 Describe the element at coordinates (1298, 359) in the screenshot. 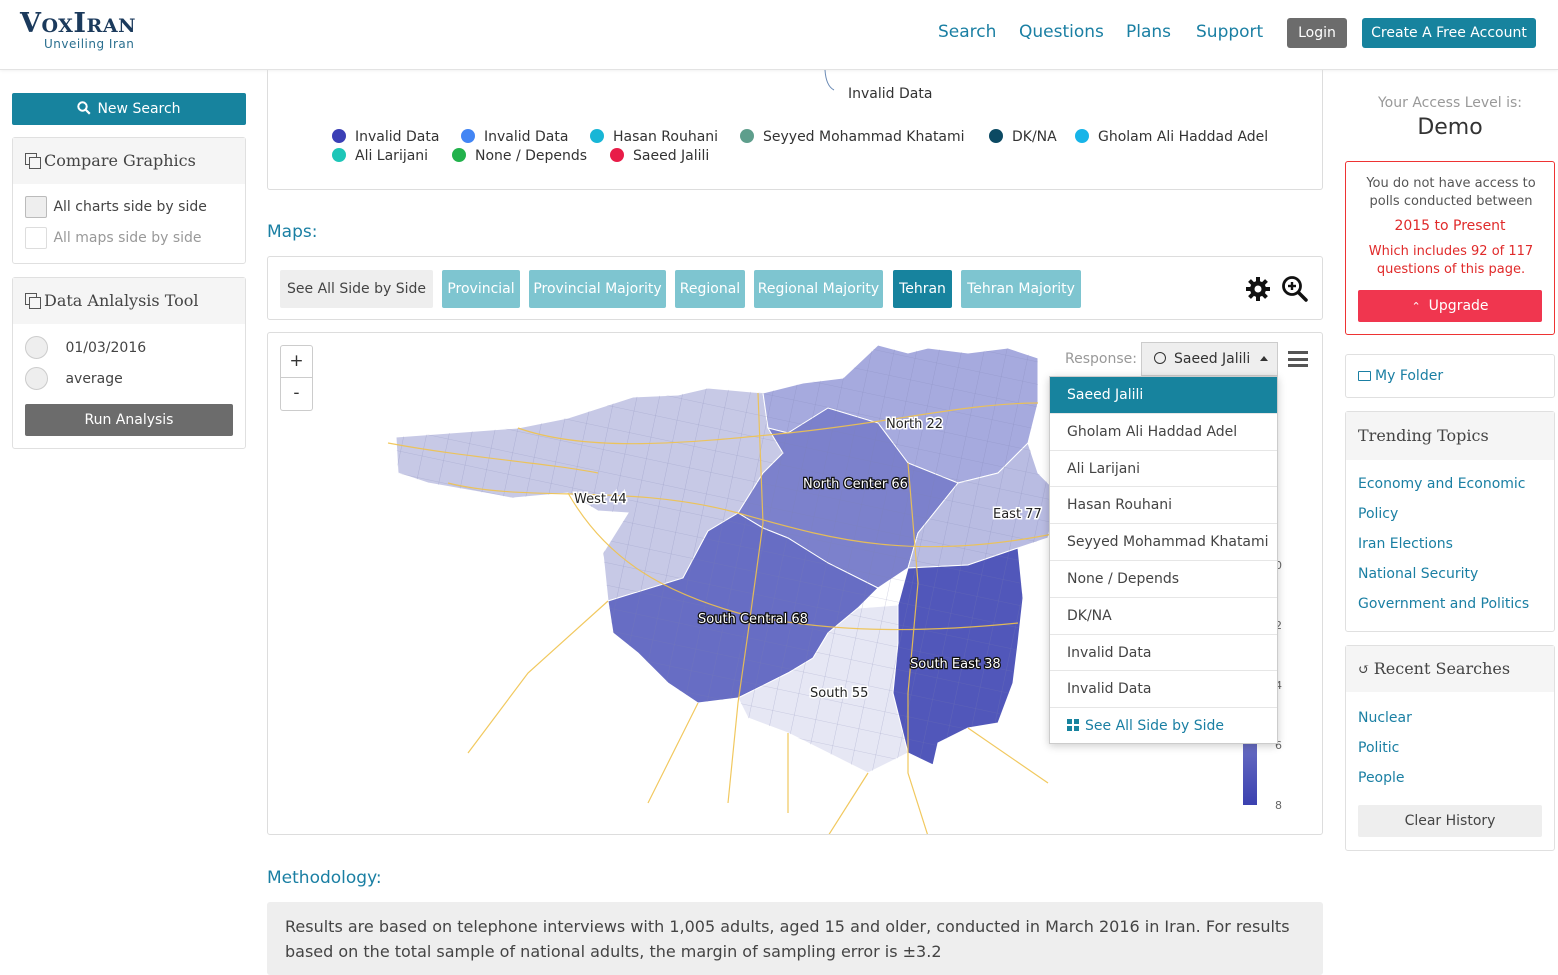

I see `hamburger-menu-icon` at that location.